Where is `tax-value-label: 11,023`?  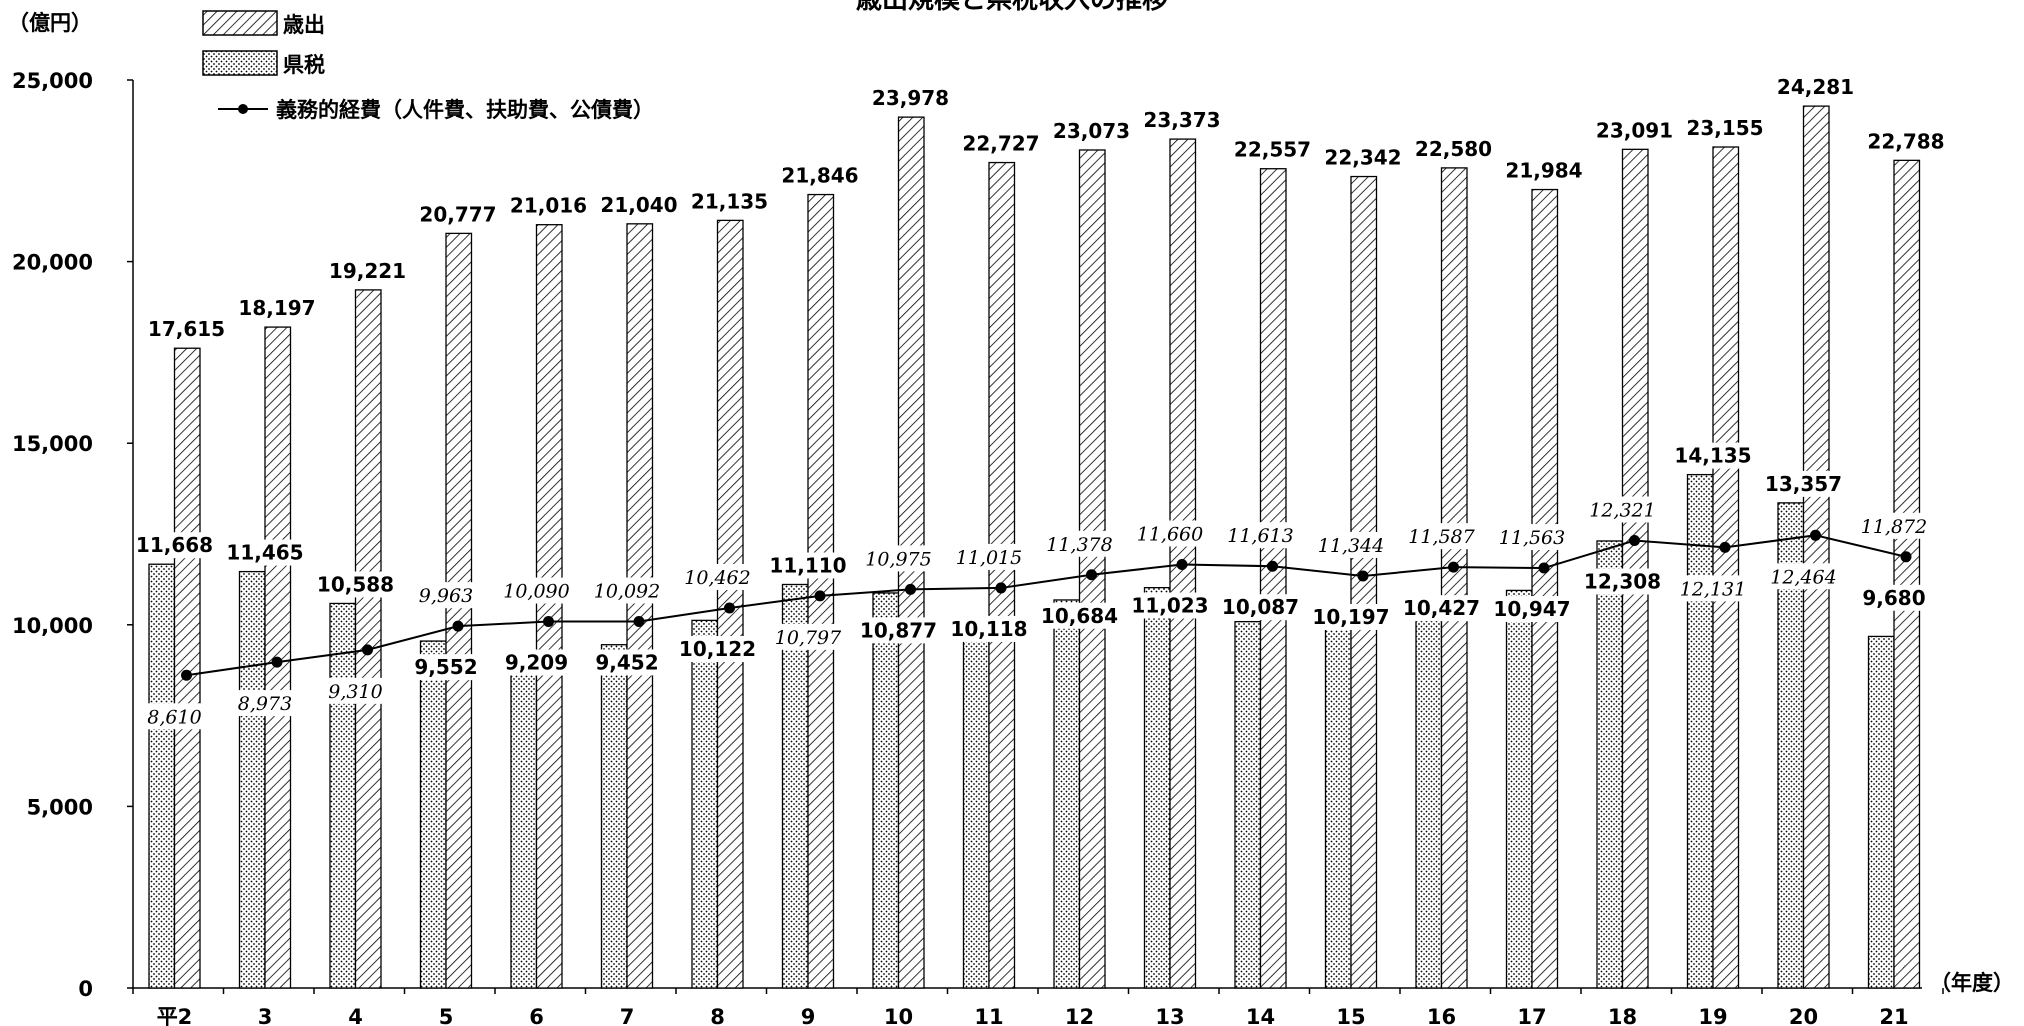 tax-value-label: 11,023 is located at coordinates (1169, 606).